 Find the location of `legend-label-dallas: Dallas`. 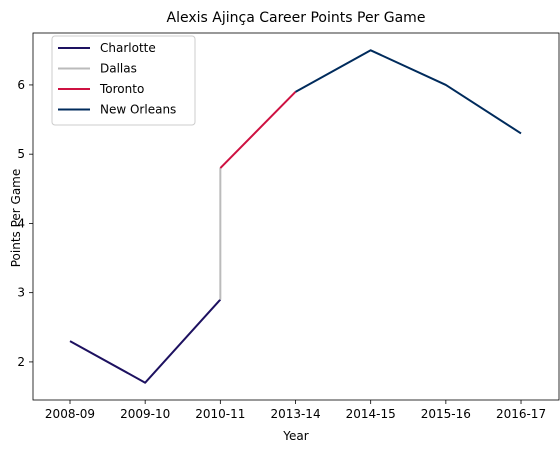

legend-label-dallas: Dallas is located at coordinates (118, 69).